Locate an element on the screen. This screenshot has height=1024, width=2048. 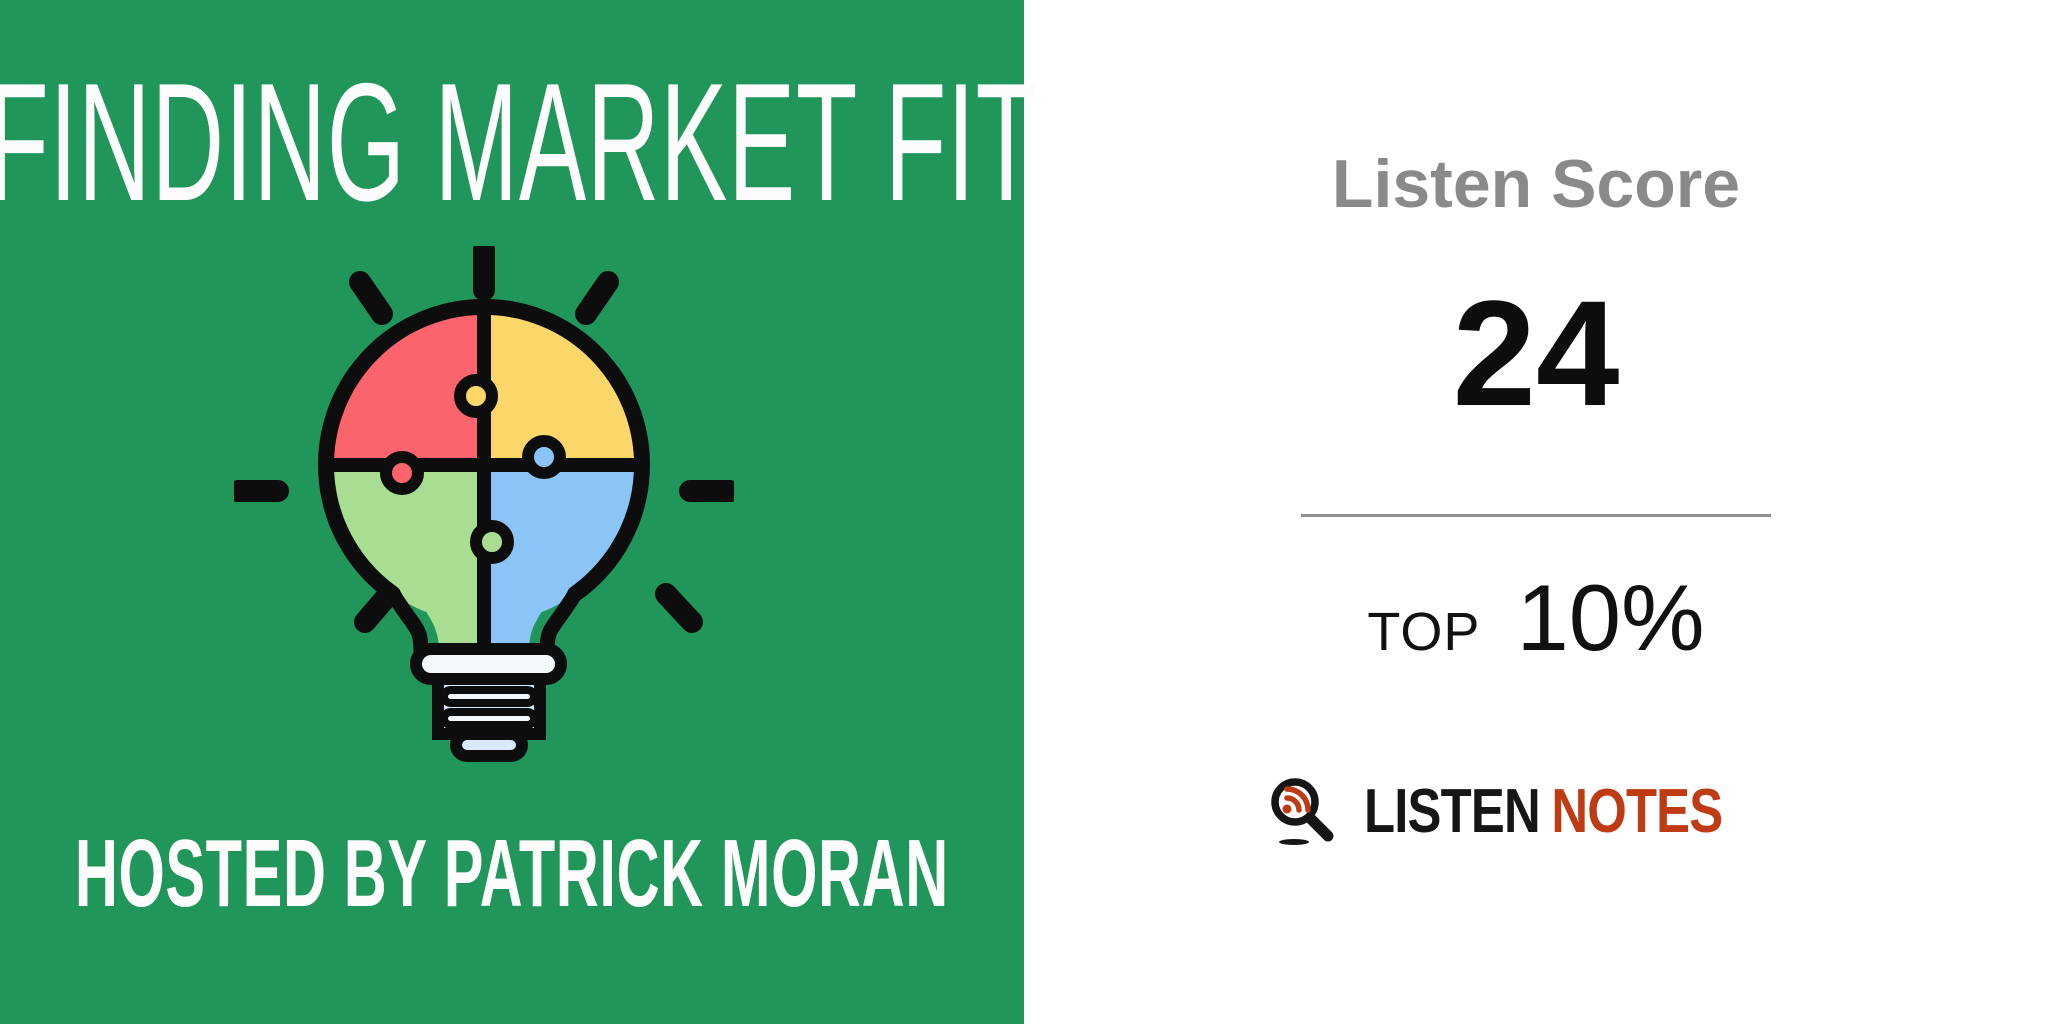
brand-word-listen: LISTEN is located at coordinates (1452, 811).